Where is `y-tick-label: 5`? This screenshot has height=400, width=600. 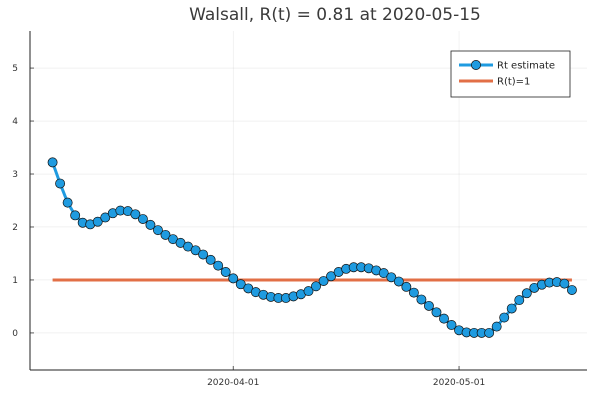 y-tick-label: 5 is located at coordinates (15, 69).